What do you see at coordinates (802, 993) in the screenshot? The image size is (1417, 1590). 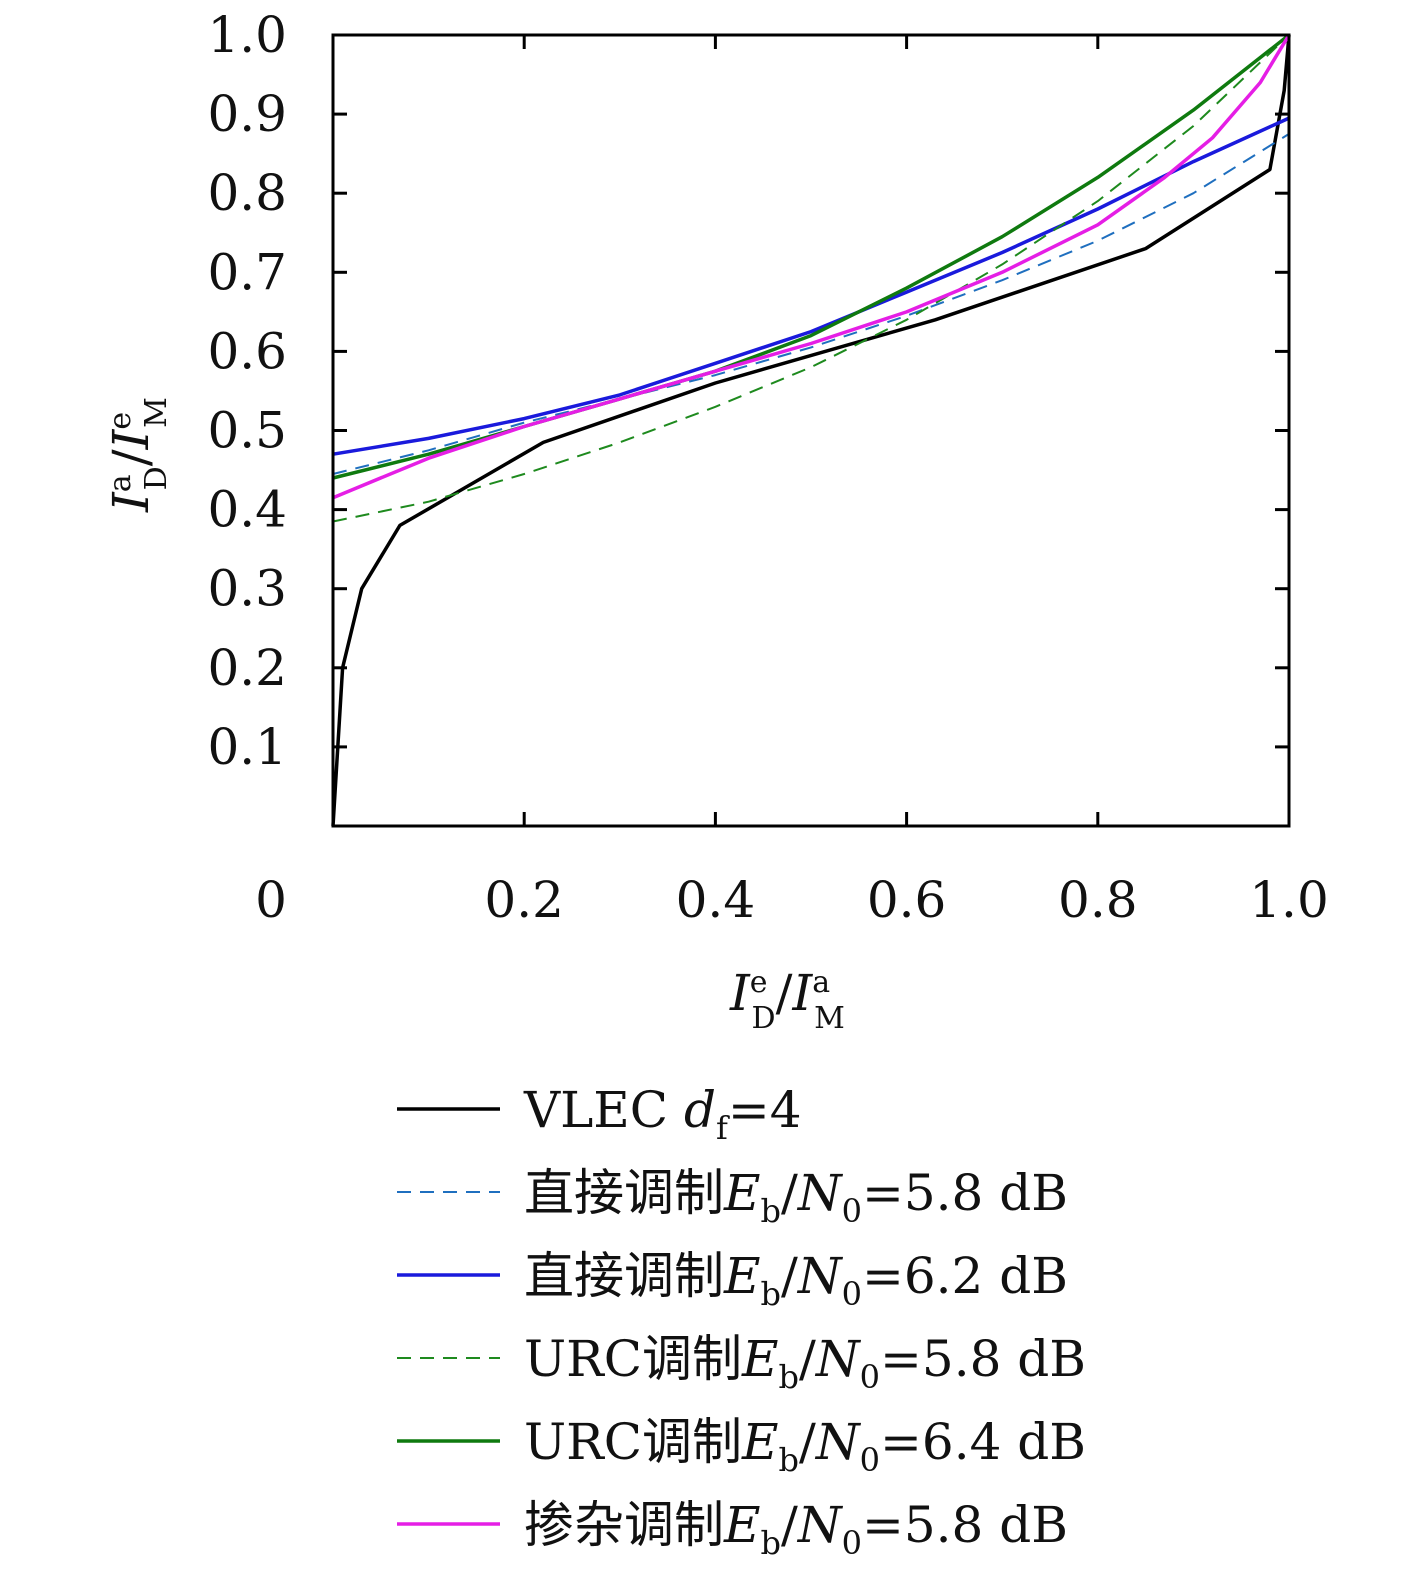 I see `x-title-base2: I` at bounding box center [802, 993].